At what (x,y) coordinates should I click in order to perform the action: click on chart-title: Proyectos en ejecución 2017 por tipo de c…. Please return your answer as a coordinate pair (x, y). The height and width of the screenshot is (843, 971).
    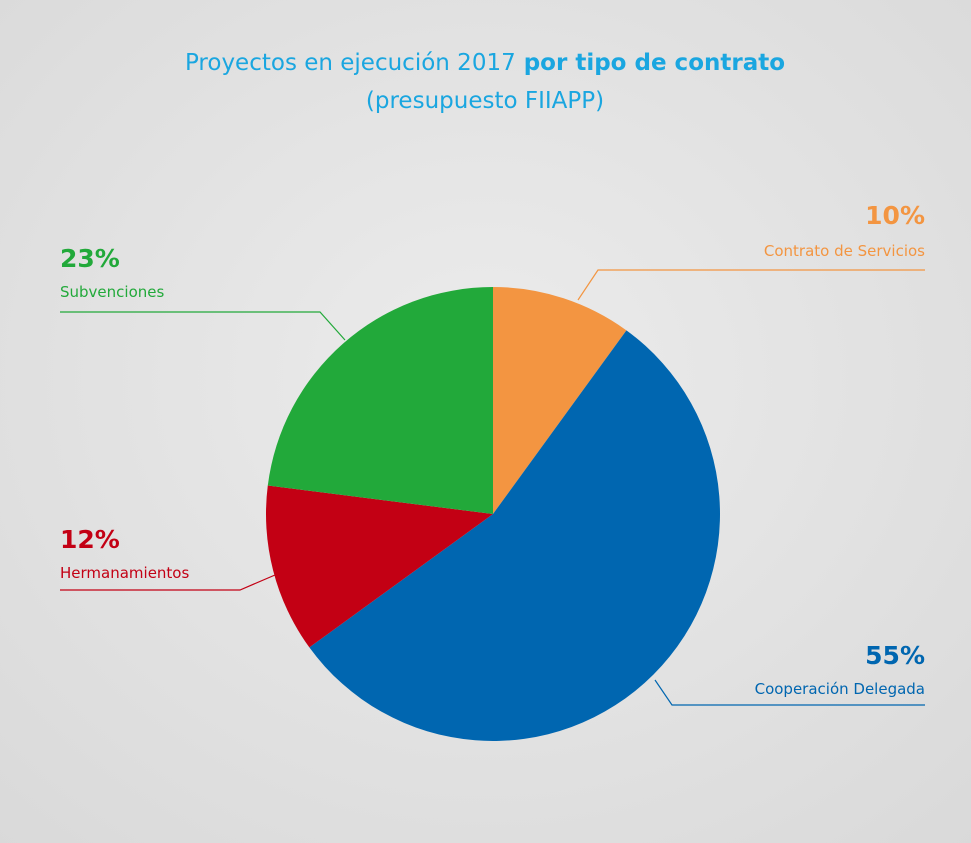
    Looking at the image, I should click on (485, 63).